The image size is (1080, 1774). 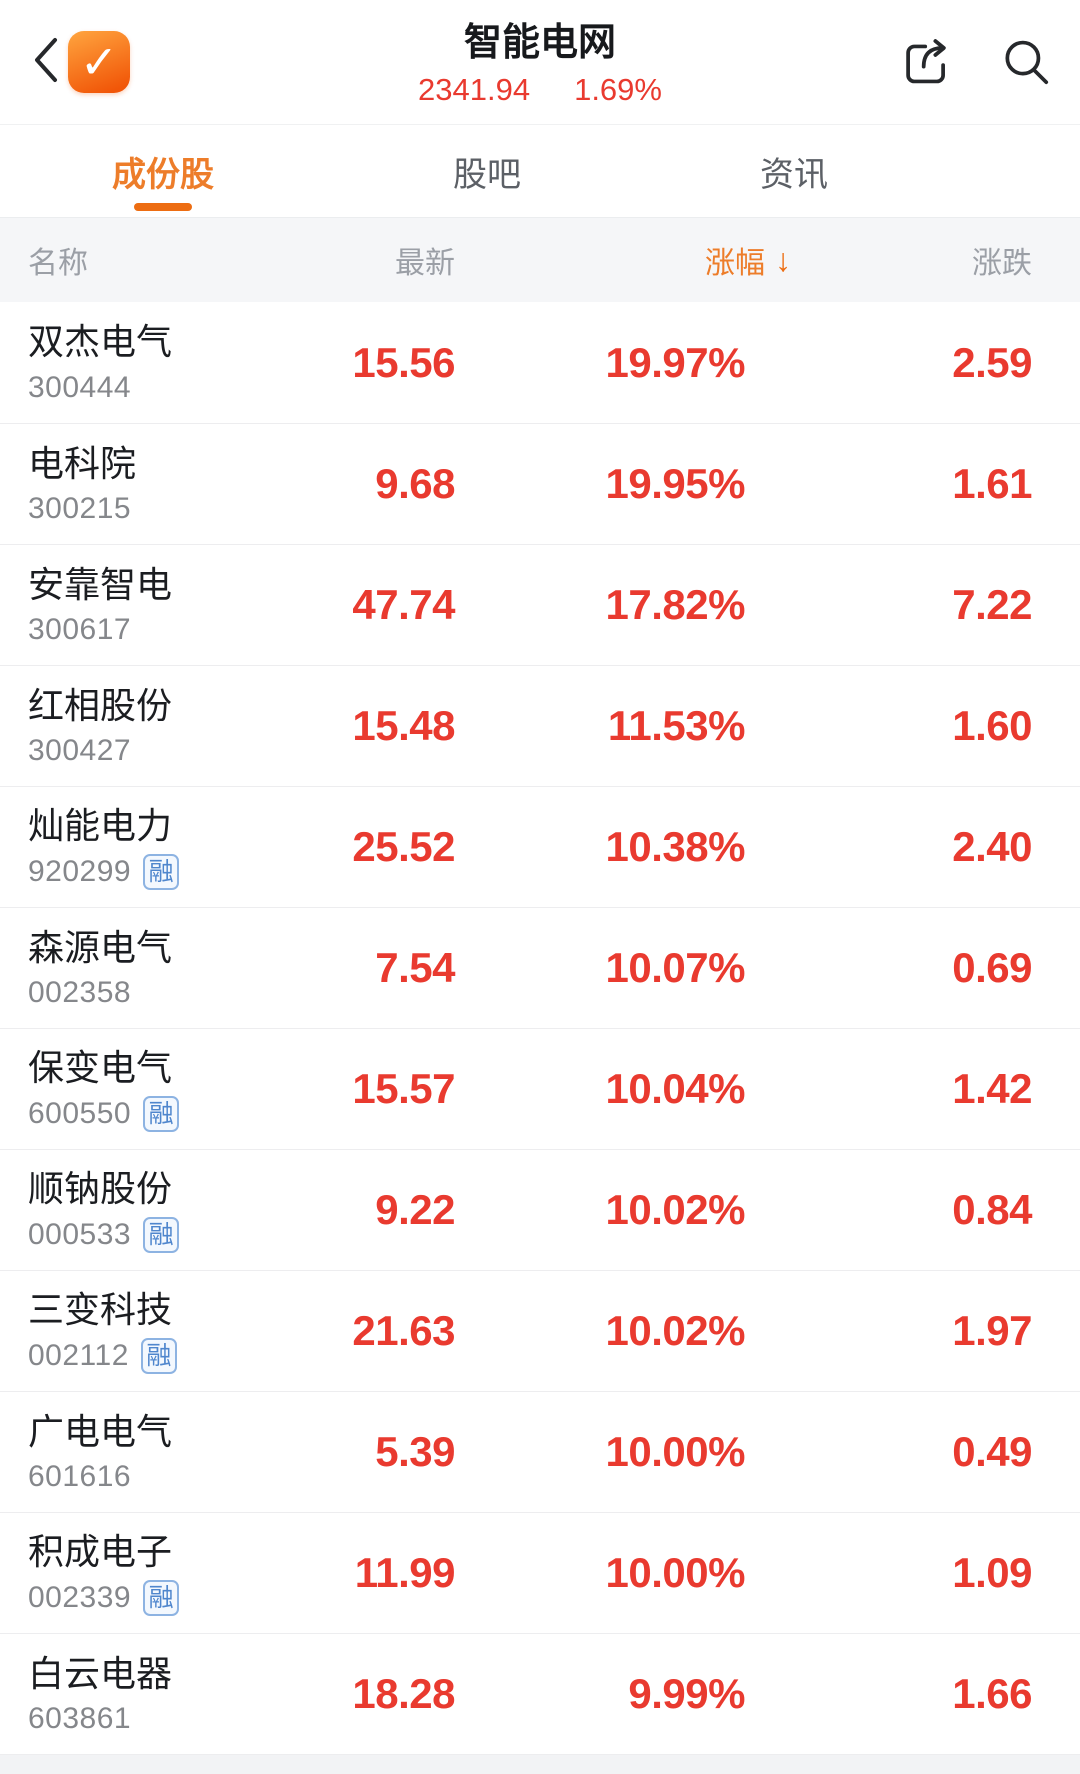 What do you see at coordinates (474, 89) in the screenshot?
I see `index-value: 2341.94` at bounding box center [474, 89].